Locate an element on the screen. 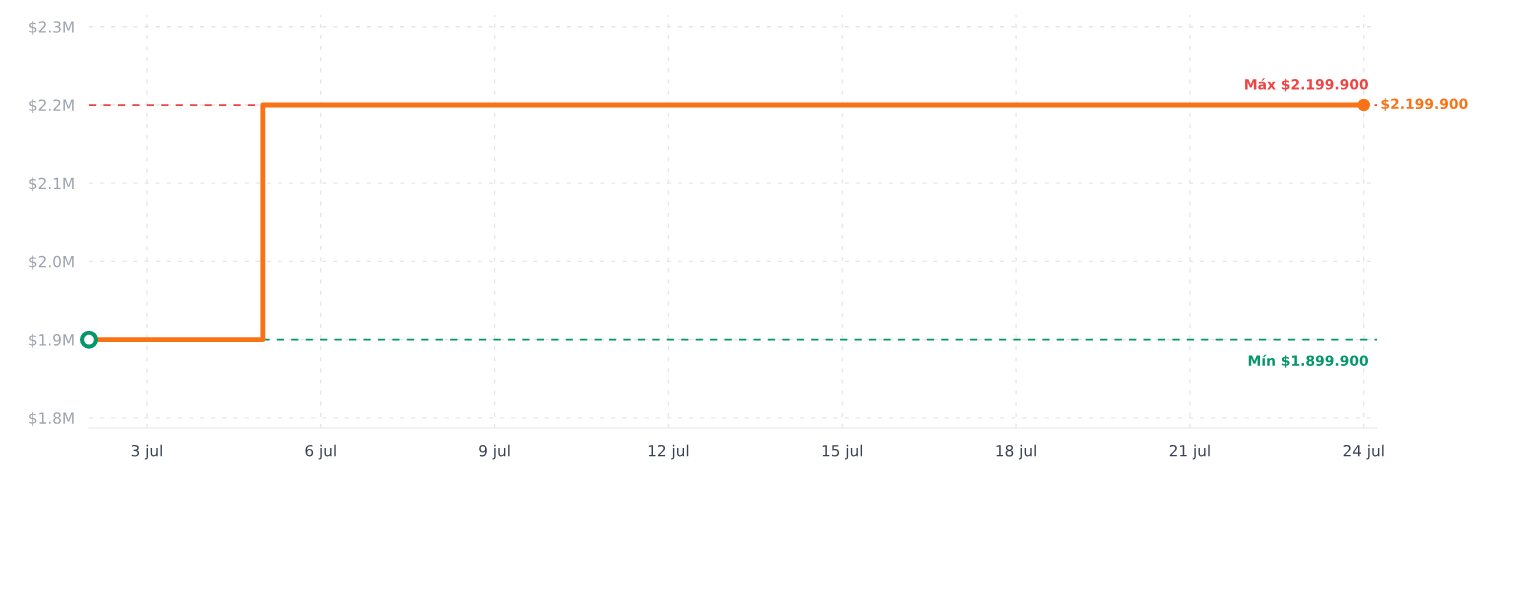  x-tick-label: 24 jul is located at coordinates (1363, 452).